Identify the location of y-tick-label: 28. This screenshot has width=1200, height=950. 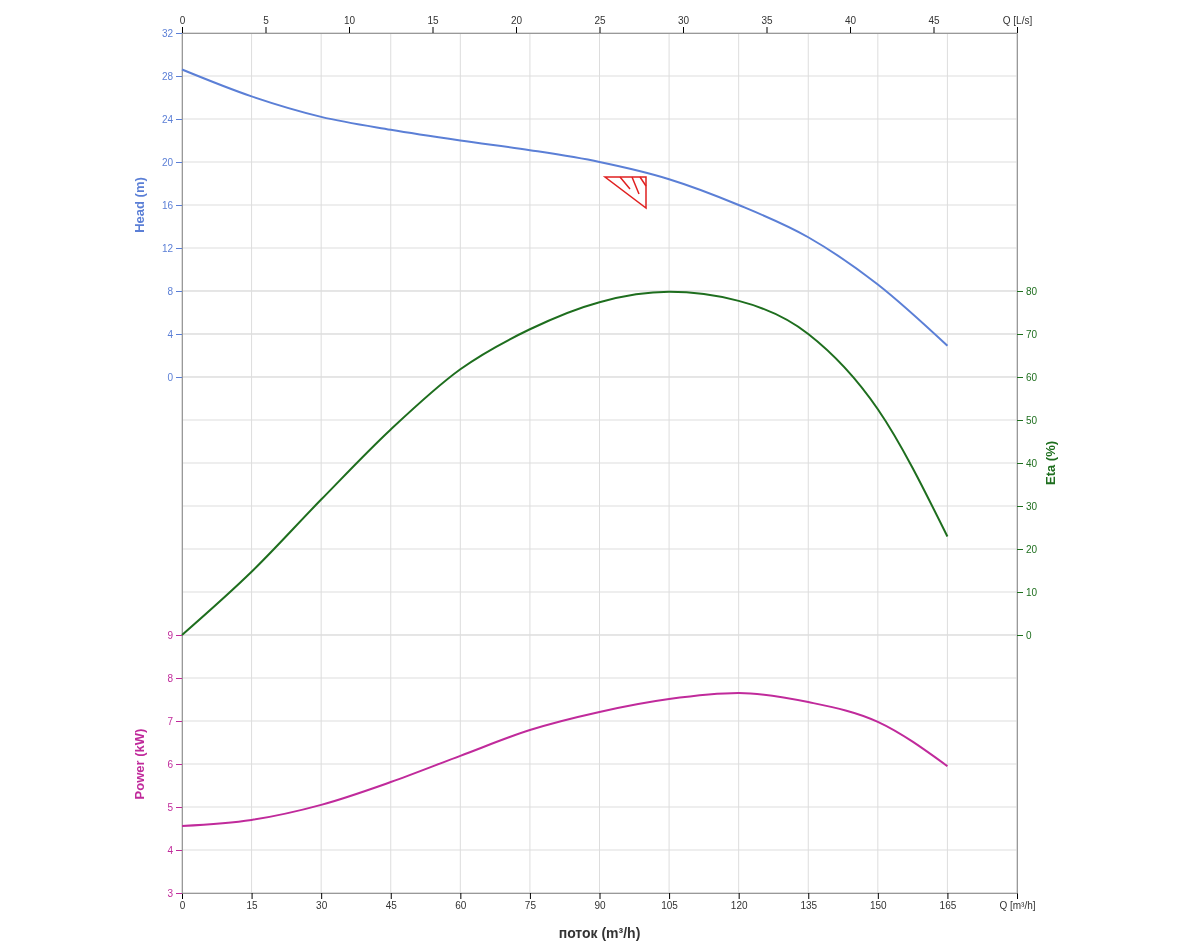
(167, 76).